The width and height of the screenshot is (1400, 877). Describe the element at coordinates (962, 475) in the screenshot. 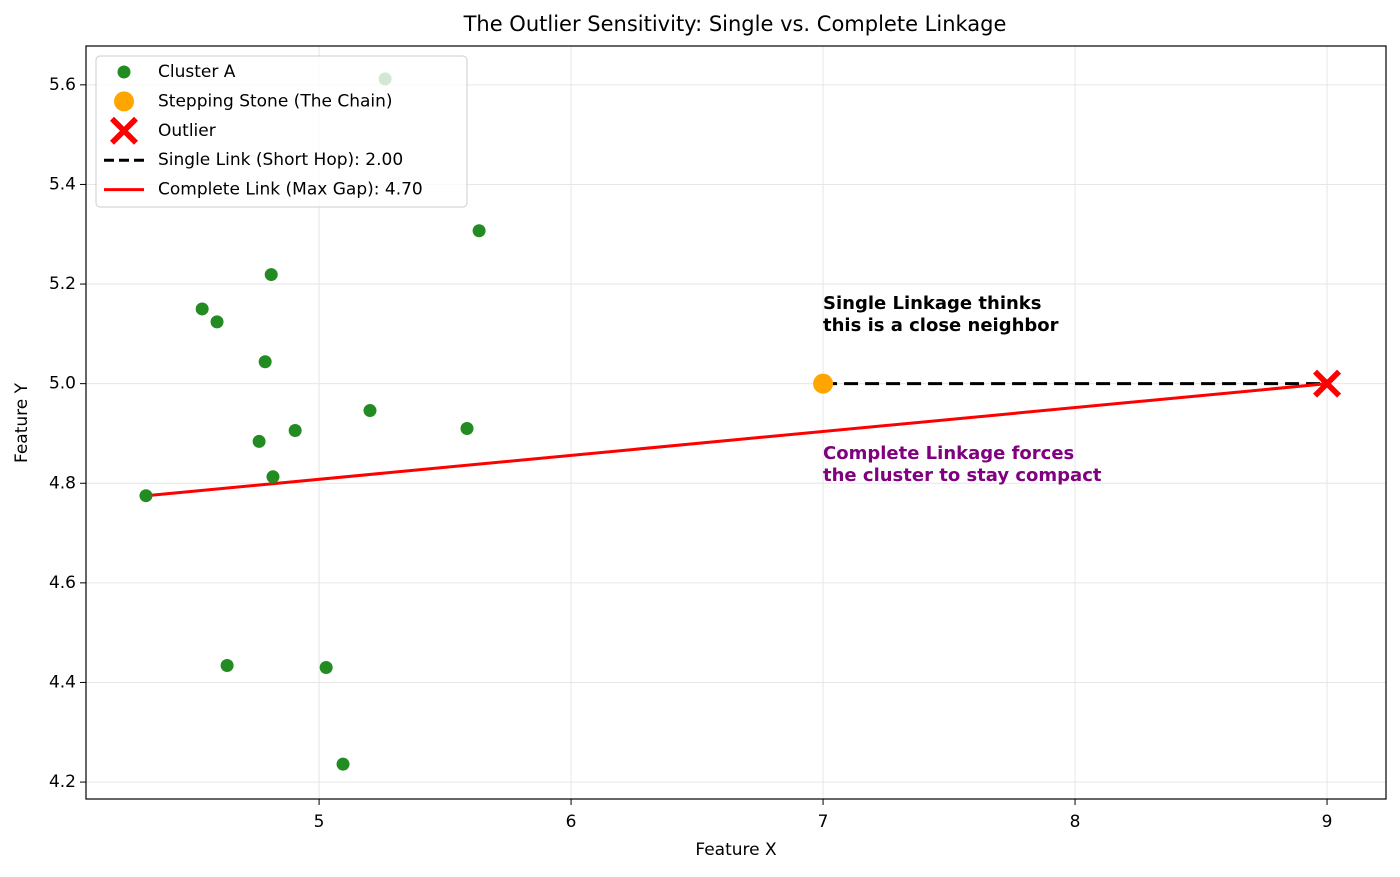

I see `annotation: the cluster to stay compact` at that location.